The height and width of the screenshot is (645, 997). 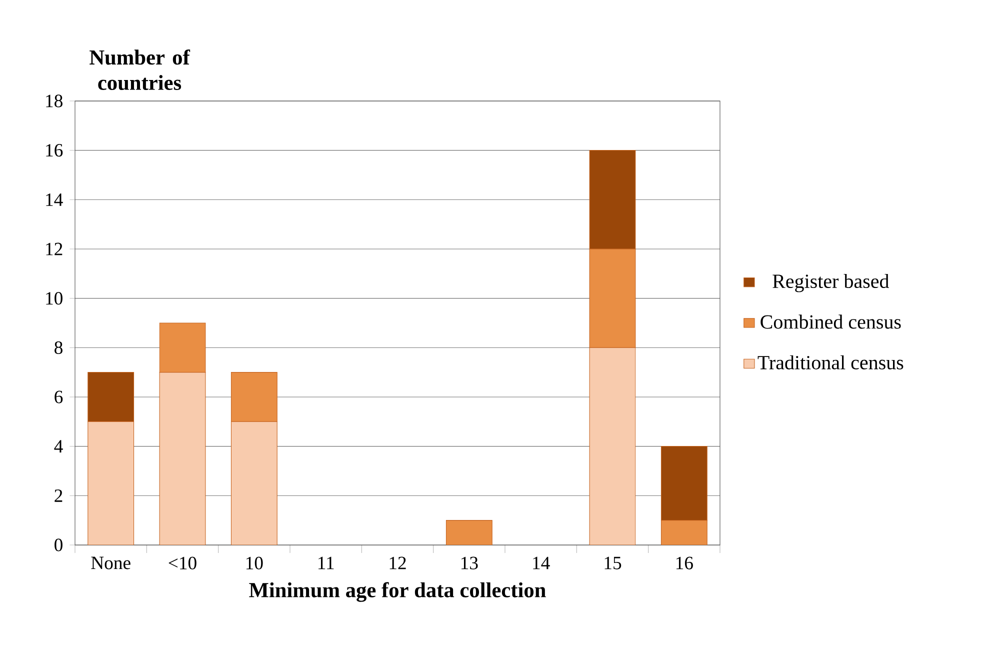 I want to click on y-tick-label: 4, so click(x=58, y=446).